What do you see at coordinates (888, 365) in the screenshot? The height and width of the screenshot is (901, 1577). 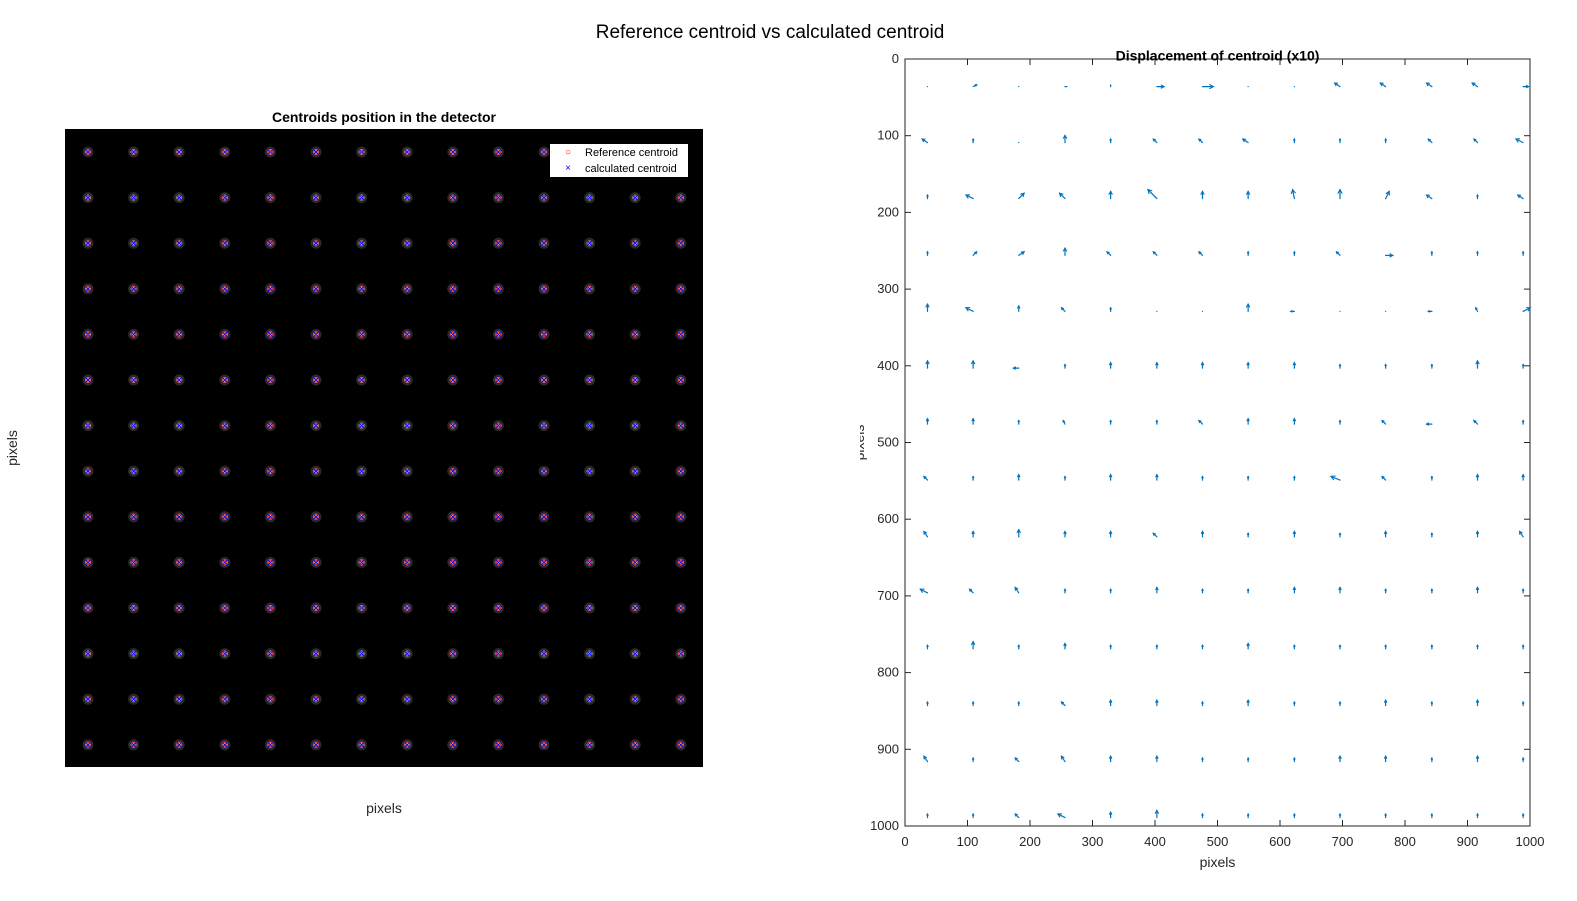 I see `y-tick-label: 400` at bounding box center [888, 365].